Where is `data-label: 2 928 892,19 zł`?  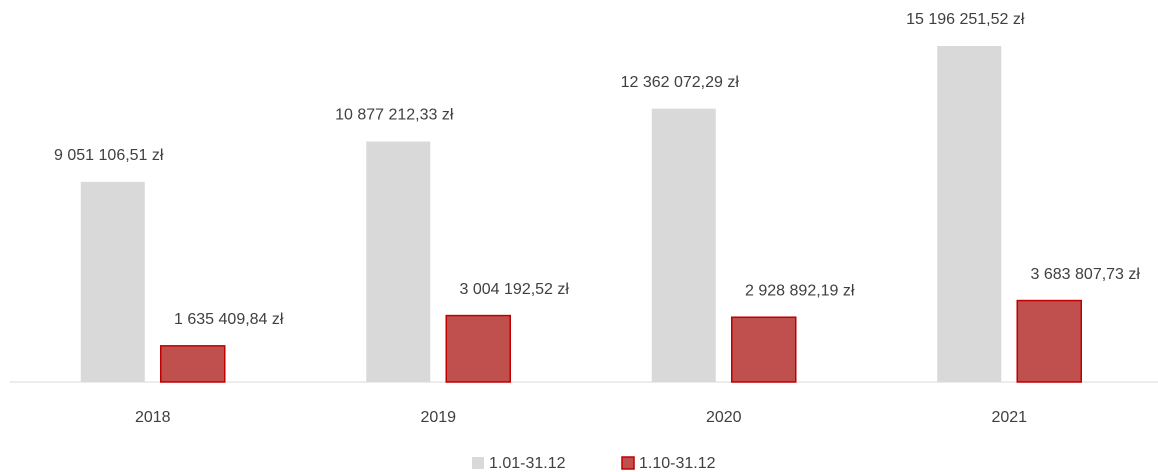
data-label: 2 928 892,19 zł is located at coordinates (800, 290).